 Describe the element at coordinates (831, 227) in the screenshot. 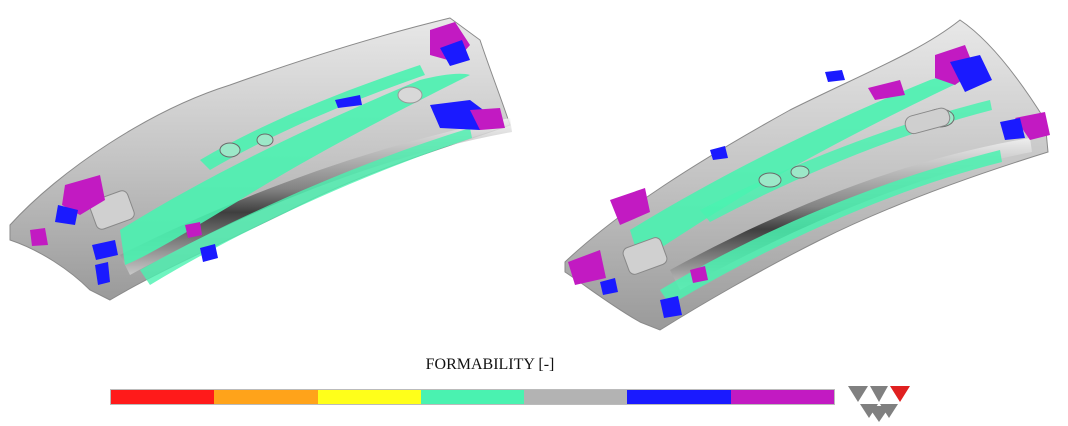

I see `right-safe-zone-lower` at that location.